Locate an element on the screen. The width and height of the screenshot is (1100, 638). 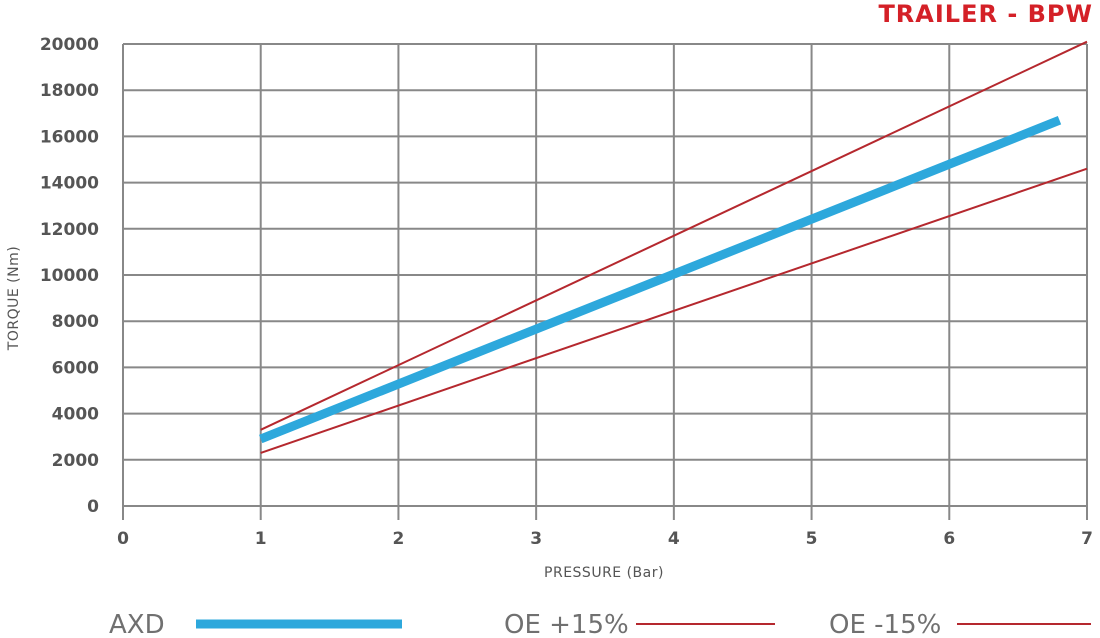
legend: AXD OE +15% OE -15% is located at coordinates (600, 624).